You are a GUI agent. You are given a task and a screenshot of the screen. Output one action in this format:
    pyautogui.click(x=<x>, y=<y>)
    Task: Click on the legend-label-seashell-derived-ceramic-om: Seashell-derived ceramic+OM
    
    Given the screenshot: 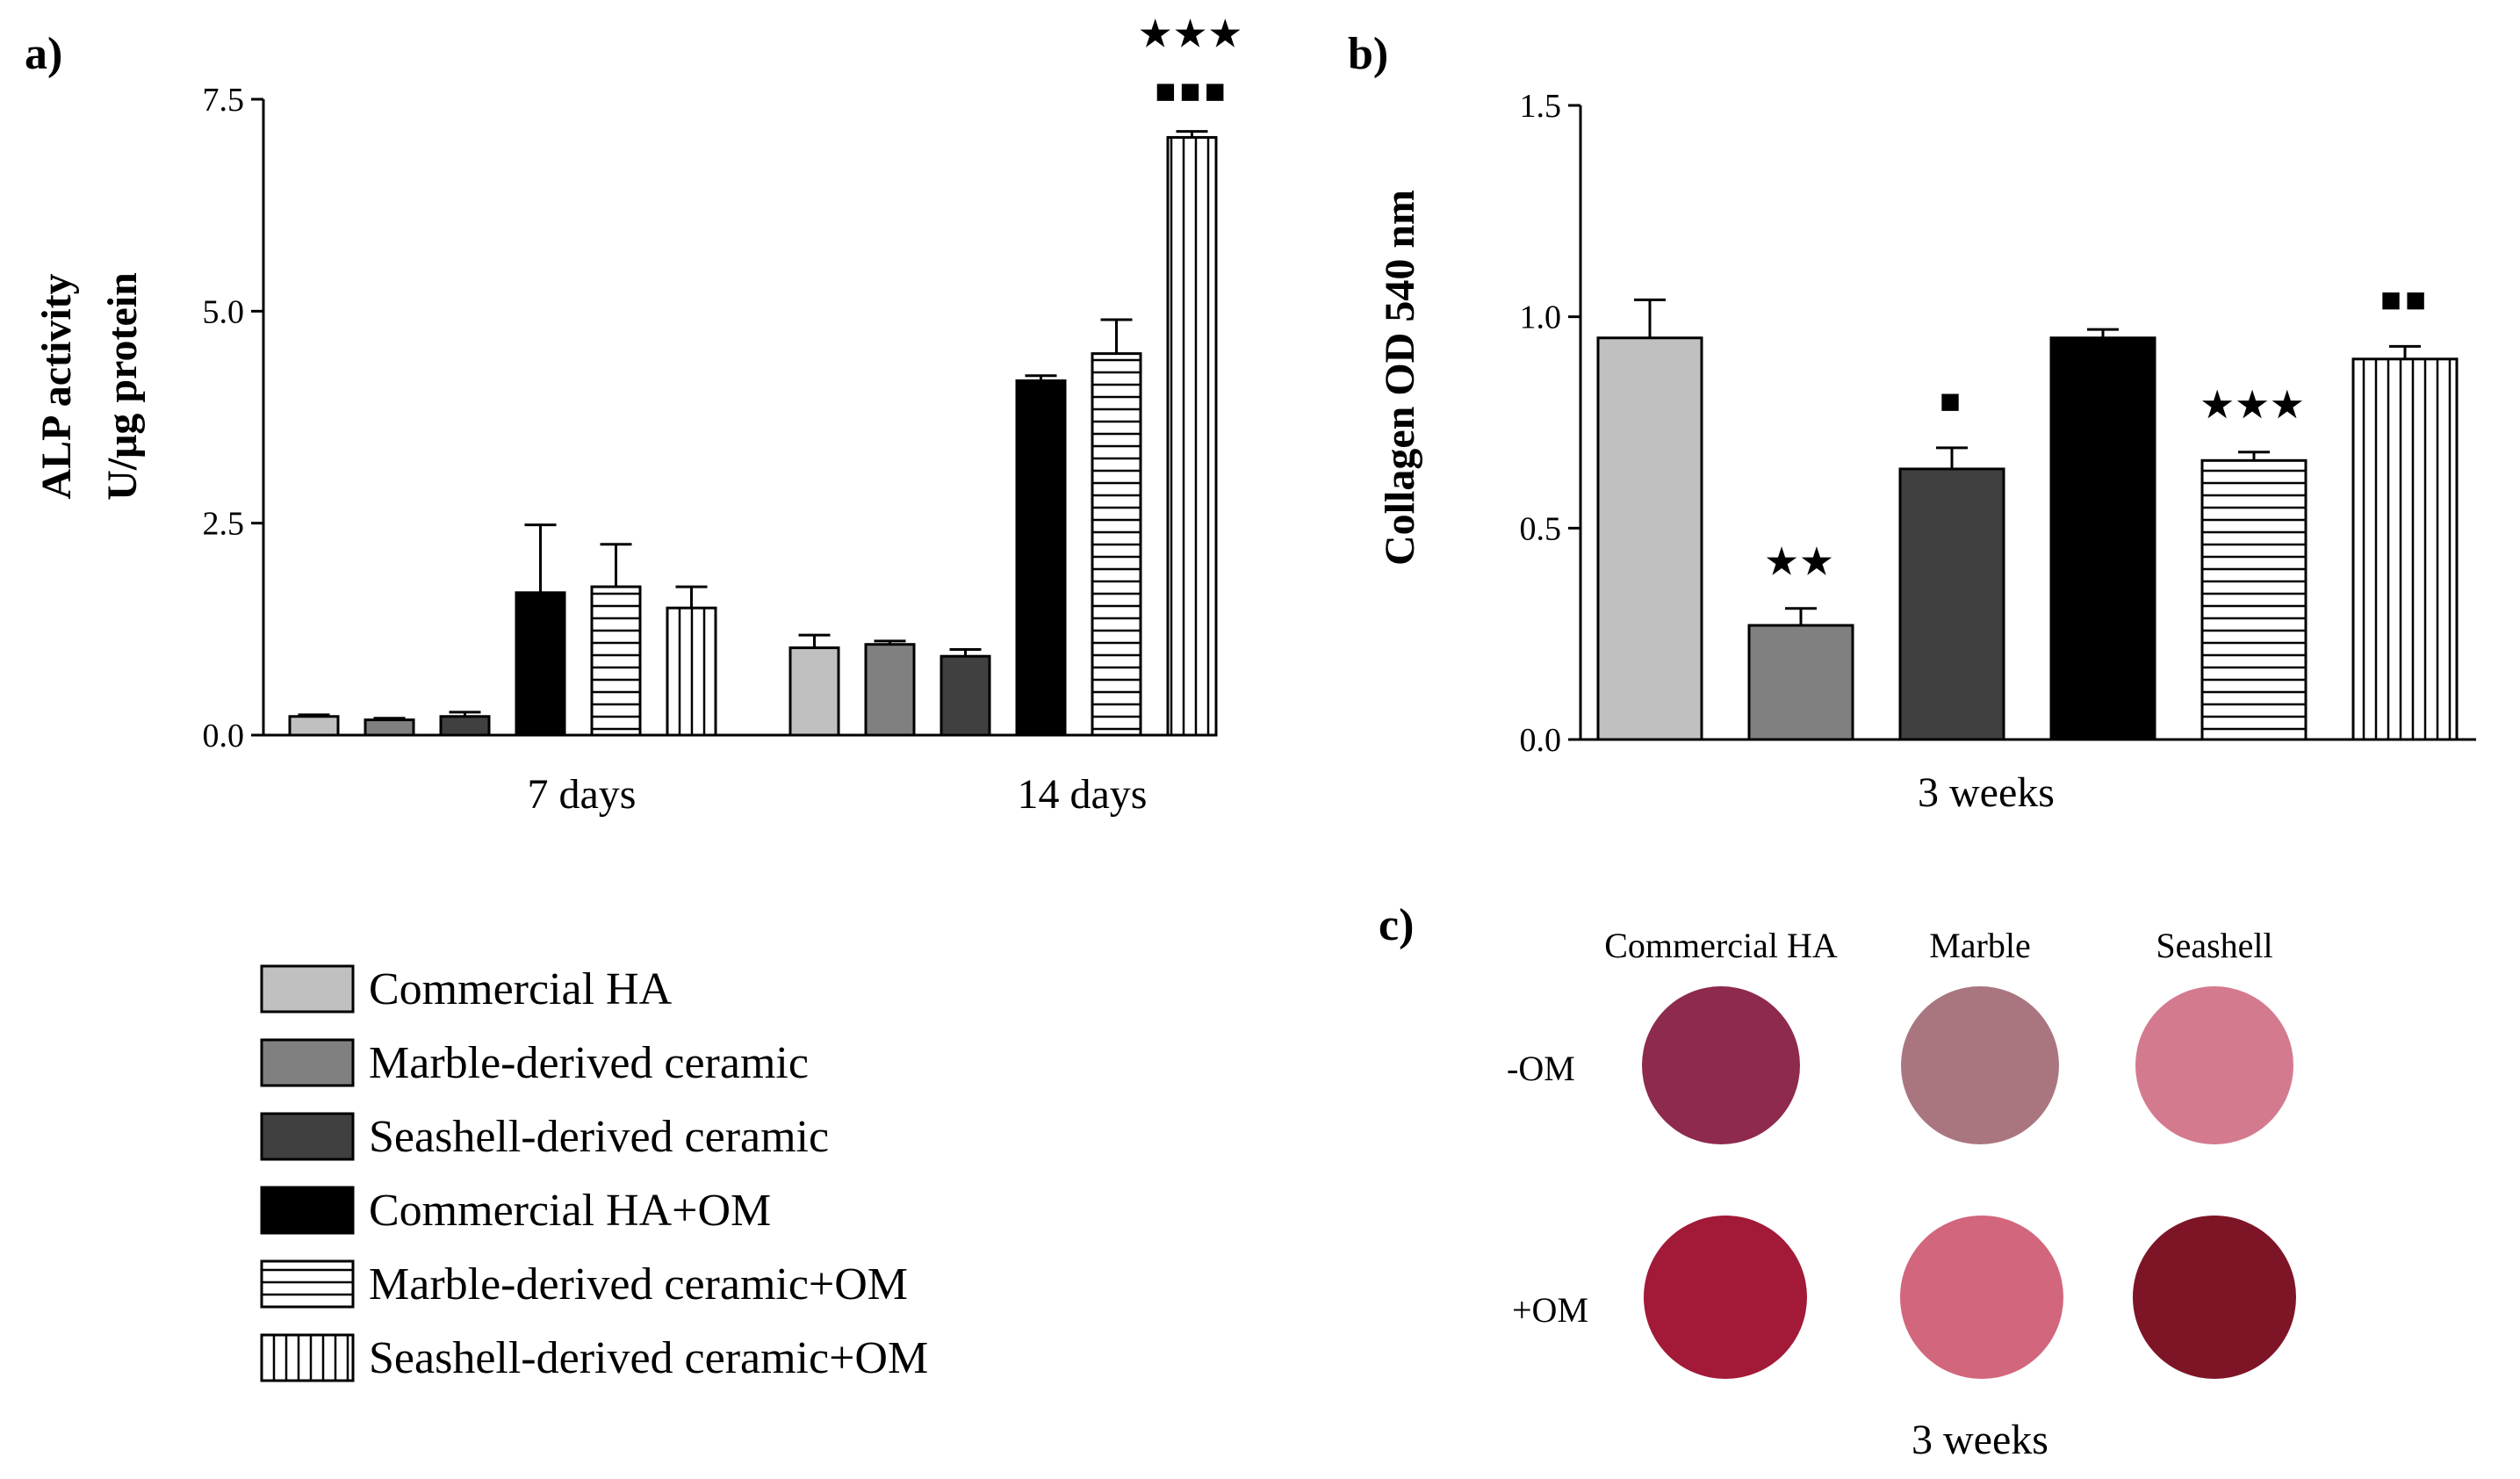 What is the action you would take?
    pyautogui.click(x=648, y=1358)
    